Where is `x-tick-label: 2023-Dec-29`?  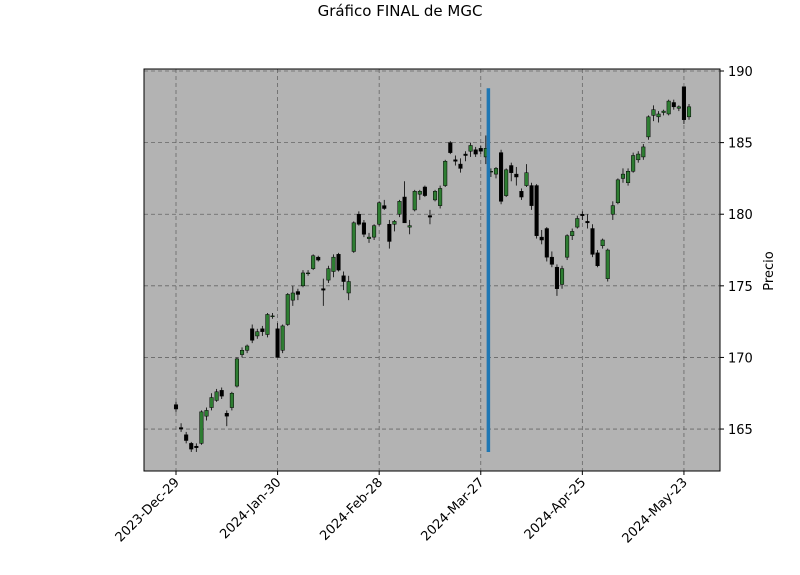 x-tick-label: 2023-Dec-29 is located at coordinates (148, 510).